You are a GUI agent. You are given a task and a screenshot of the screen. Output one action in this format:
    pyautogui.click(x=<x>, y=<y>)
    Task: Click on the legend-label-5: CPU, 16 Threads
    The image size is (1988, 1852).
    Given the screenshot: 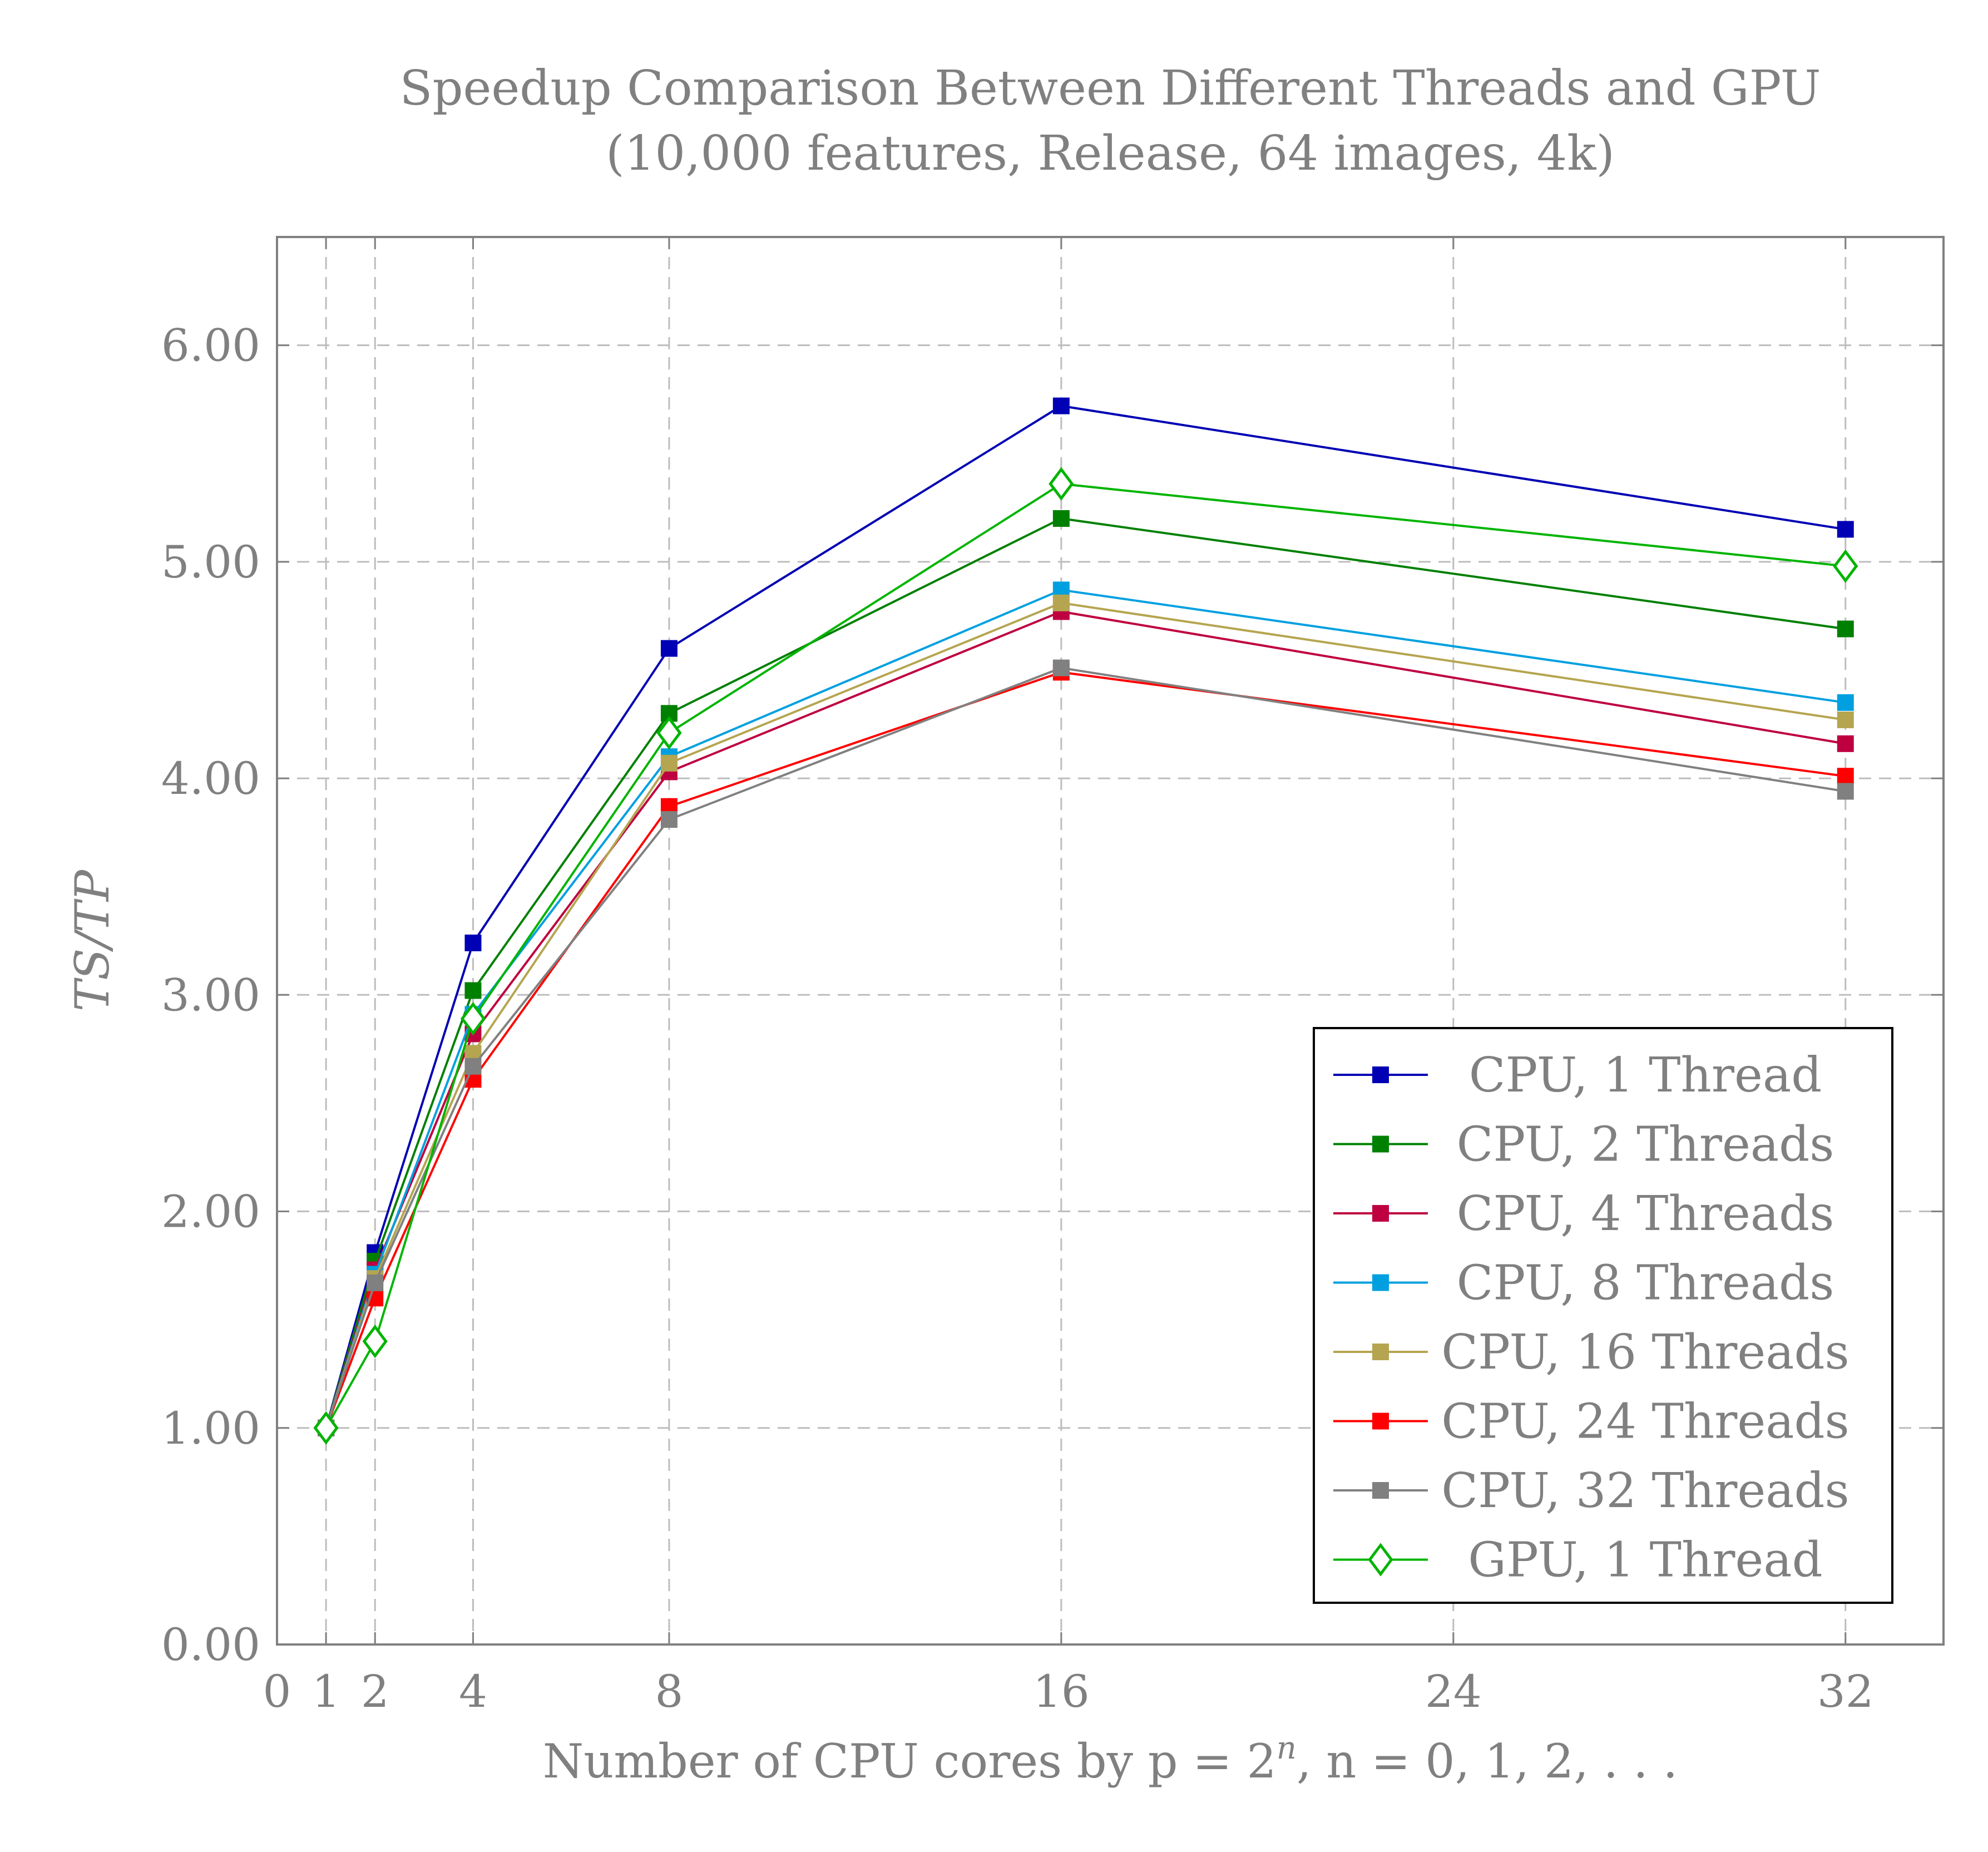 What is the action you would take?
    pyautogui.click(x=1645, y=1352)
    